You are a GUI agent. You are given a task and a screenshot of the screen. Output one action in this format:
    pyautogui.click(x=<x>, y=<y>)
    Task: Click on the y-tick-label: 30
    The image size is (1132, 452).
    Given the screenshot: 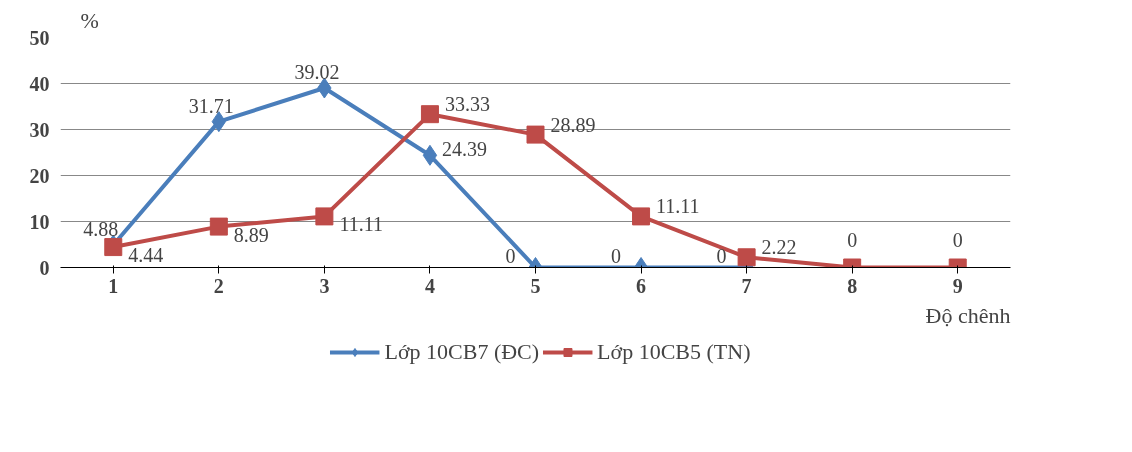 What is the action you would take?
    pyautogui.click(x=39, y=129)
    